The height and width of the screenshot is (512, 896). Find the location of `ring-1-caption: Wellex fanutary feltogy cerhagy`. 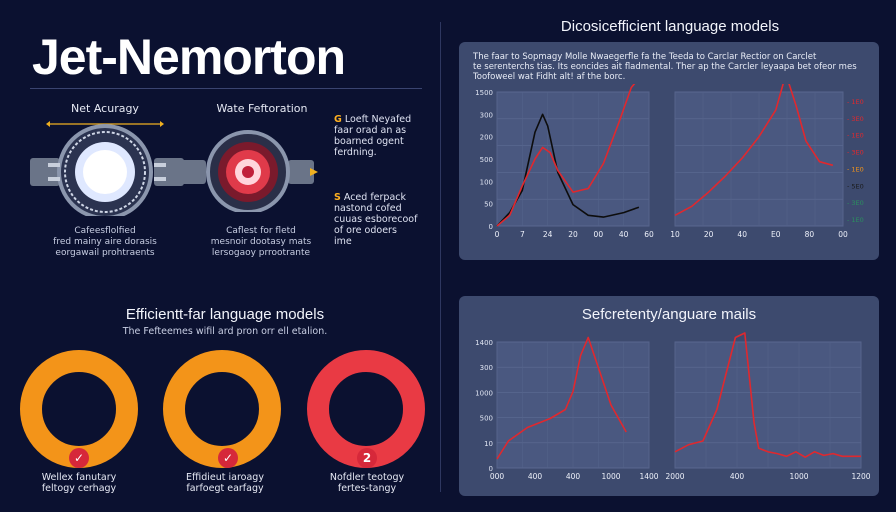

ring-1-caption: Wellex fanutary feltogy cerhagy is located at coordinates (79, 483).